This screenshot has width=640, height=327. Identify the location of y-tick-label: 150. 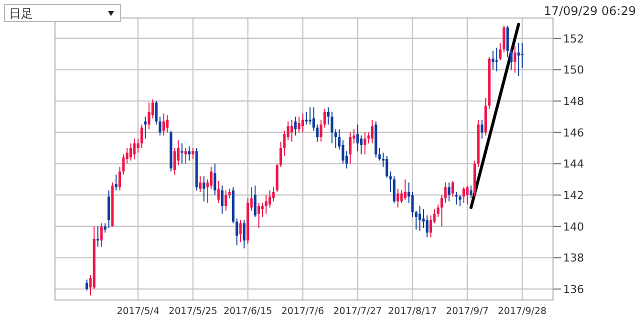
(573, 70).